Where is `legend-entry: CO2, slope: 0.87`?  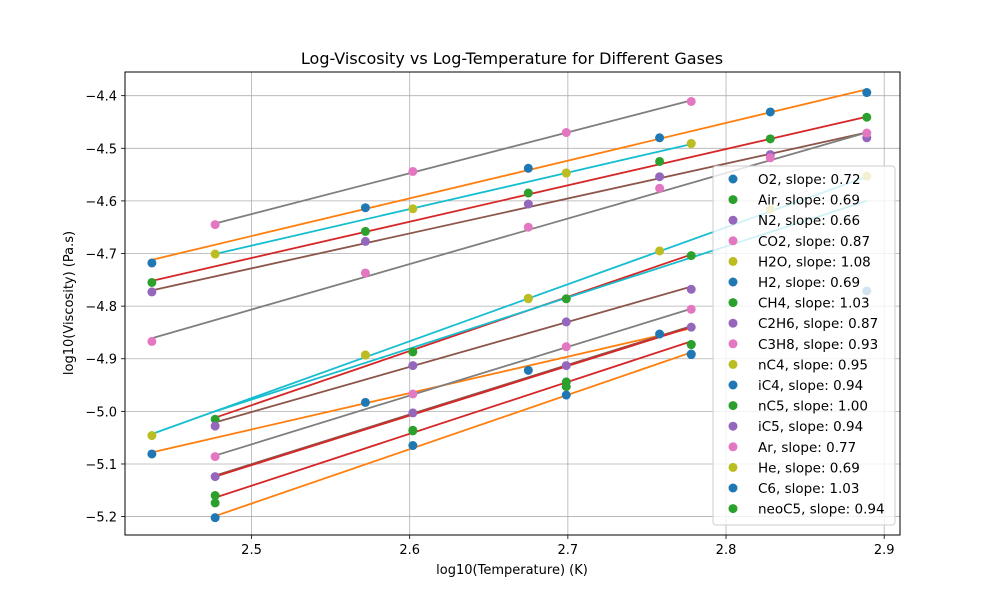 legend-entry: CO2, slope: 0.87 is located at coordinates (814, 242).